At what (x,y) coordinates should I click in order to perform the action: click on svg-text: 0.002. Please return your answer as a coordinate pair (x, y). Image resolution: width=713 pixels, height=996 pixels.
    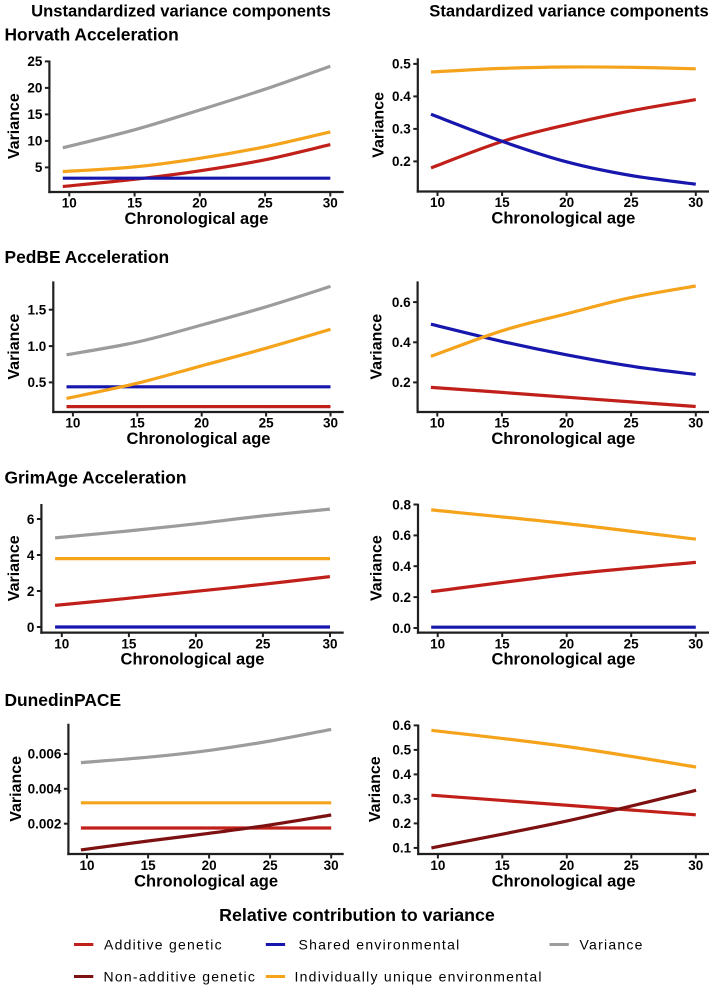
    Looking at the image, I should click on (45, 824).